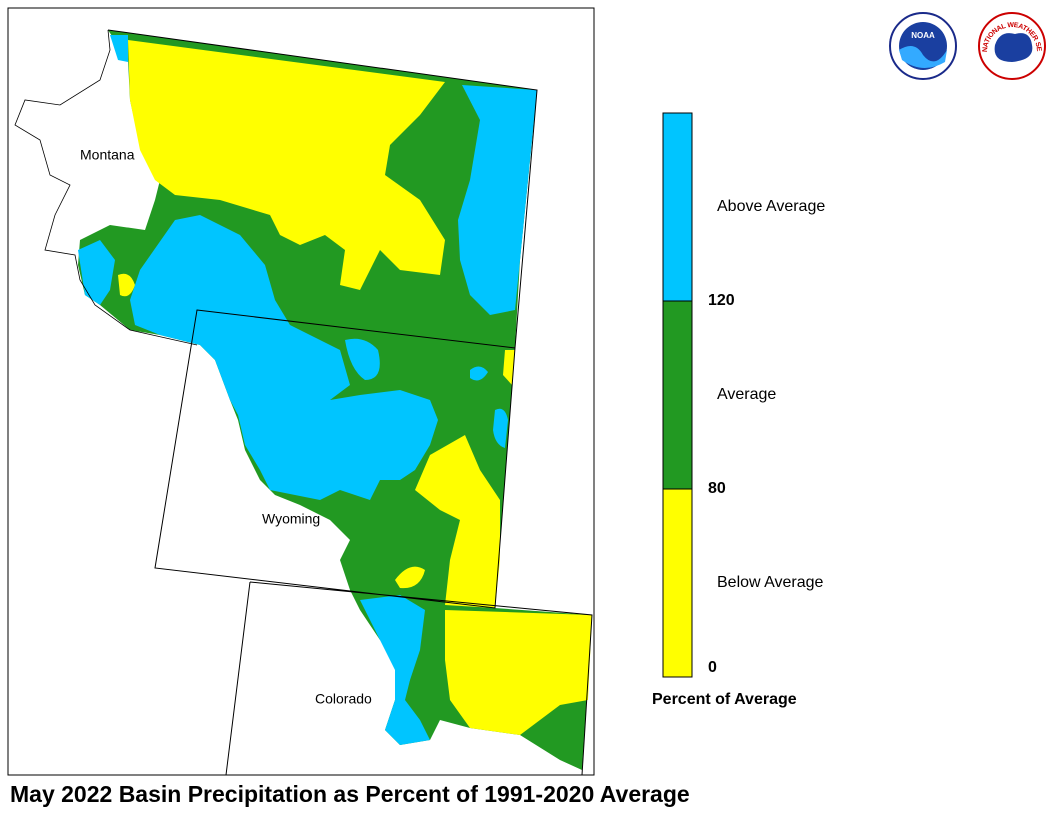 The image size is (1054, 817). I want to click on nws-logo, so click(1013, 47).